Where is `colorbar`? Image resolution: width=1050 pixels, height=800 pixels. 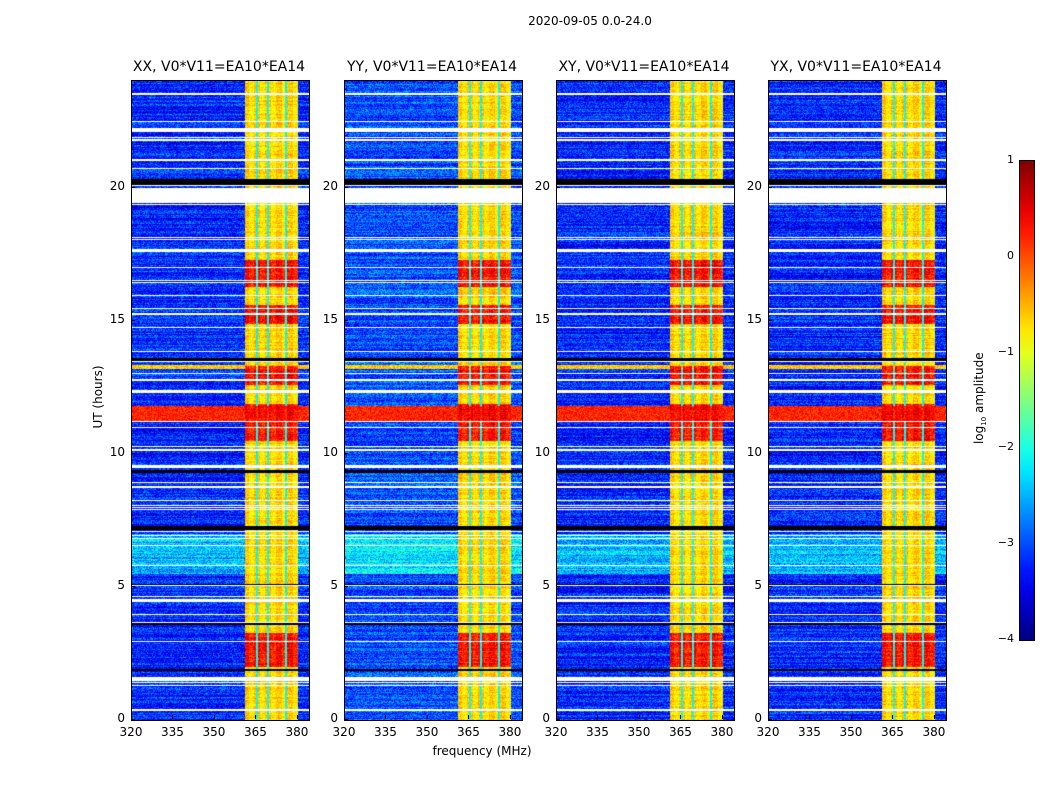 colorbar is located at coordinates (1027, 400).